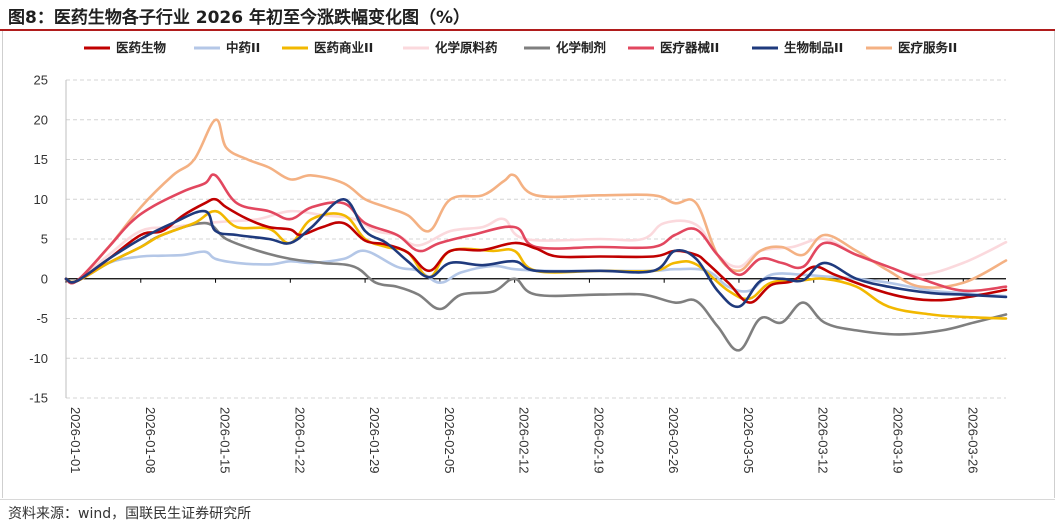 Image resolution: width=1055 pixels, height=526 pixels. What do you see at coordinates (243, 47) in the screenshot?
I see `legend-label: 中药II` at bounding box center [243, 47].